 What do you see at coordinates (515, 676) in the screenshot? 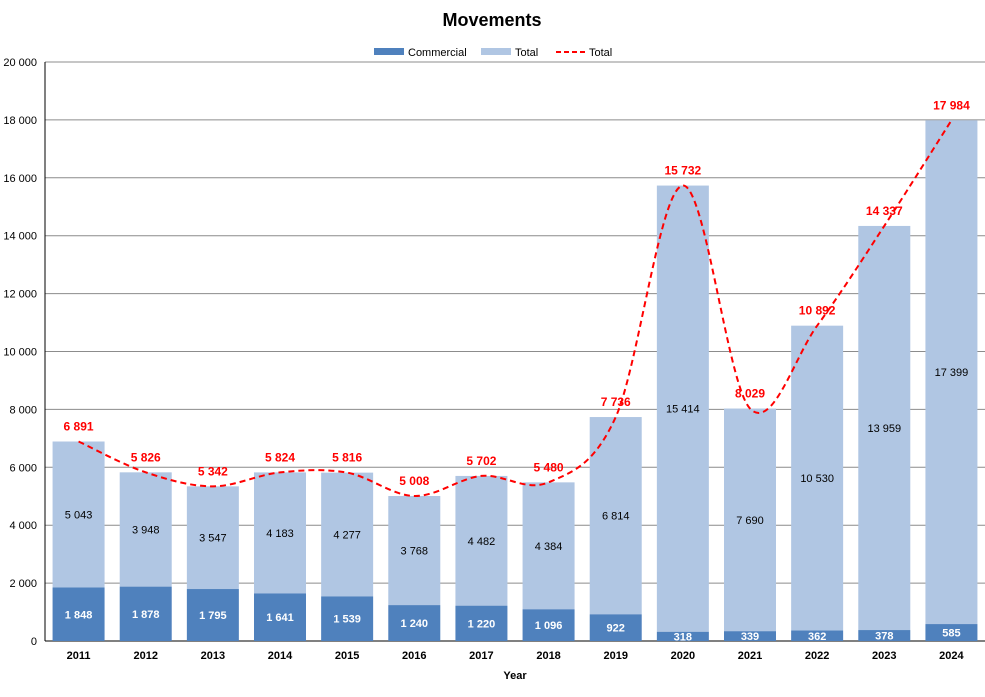
I see `x-axis-title: Year` at bounding box center [515, 676].